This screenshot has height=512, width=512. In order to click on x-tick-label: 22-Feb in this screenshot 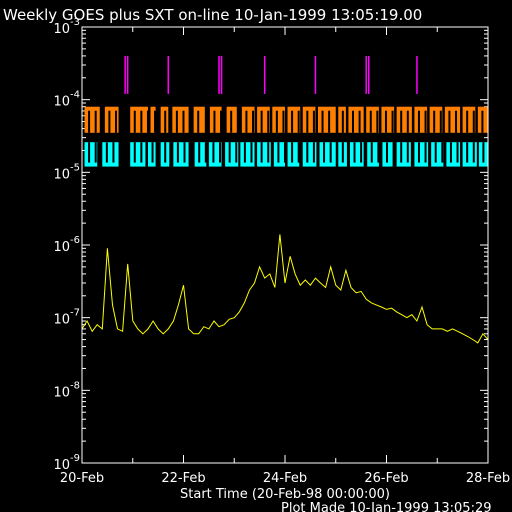, I will do `click(183, 478)`.